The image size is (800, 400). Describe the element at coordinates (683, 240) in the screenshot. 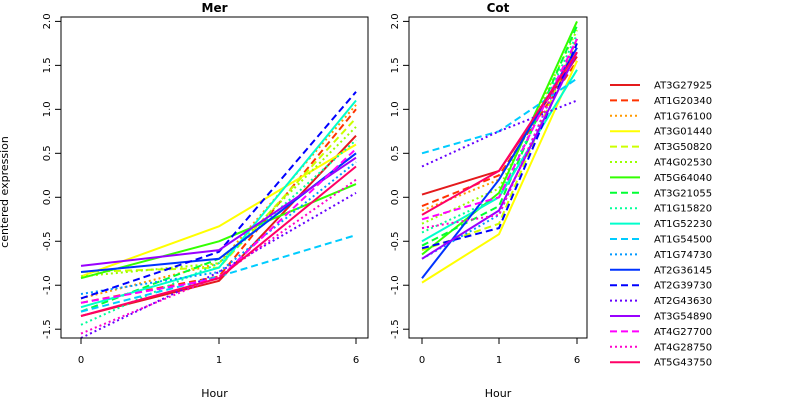

I see `legend-label: AT1G54500` at that location.